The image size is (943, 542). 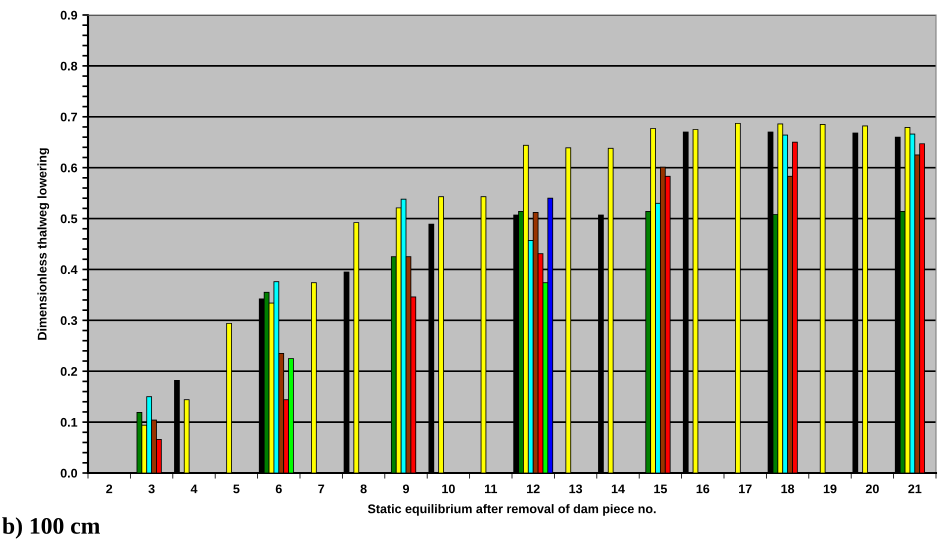 I want to click on x-tick-label: 16, so click(x=703, y=489).